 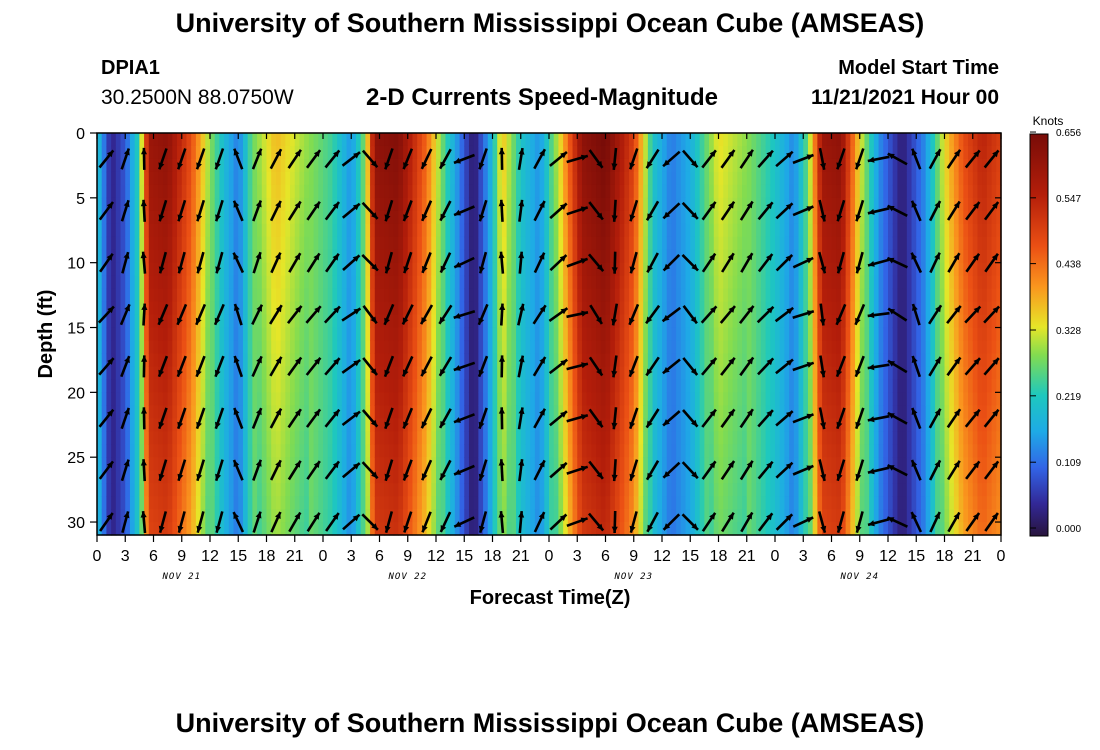 I want to click on model-start-value: 11/21/2021 Hour 00, so click(x=905, y=97).